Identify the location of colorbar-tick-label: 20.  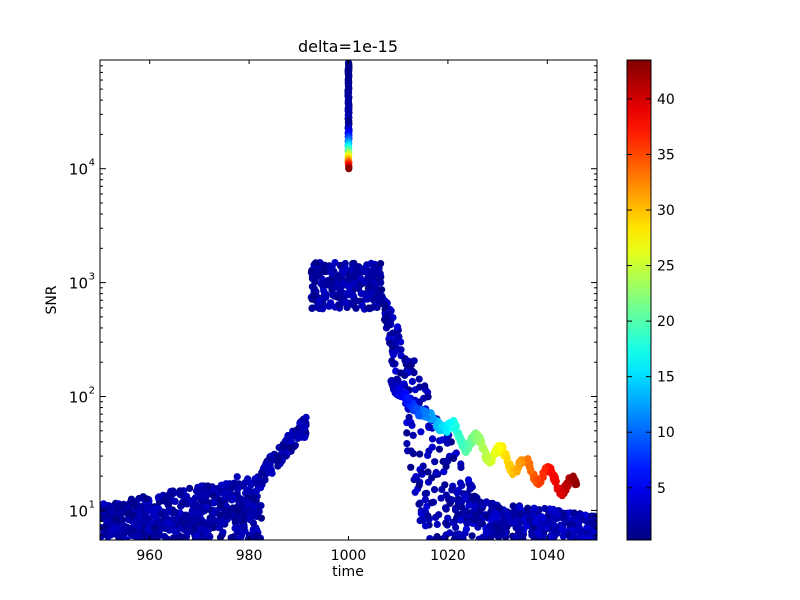
(666, 322).